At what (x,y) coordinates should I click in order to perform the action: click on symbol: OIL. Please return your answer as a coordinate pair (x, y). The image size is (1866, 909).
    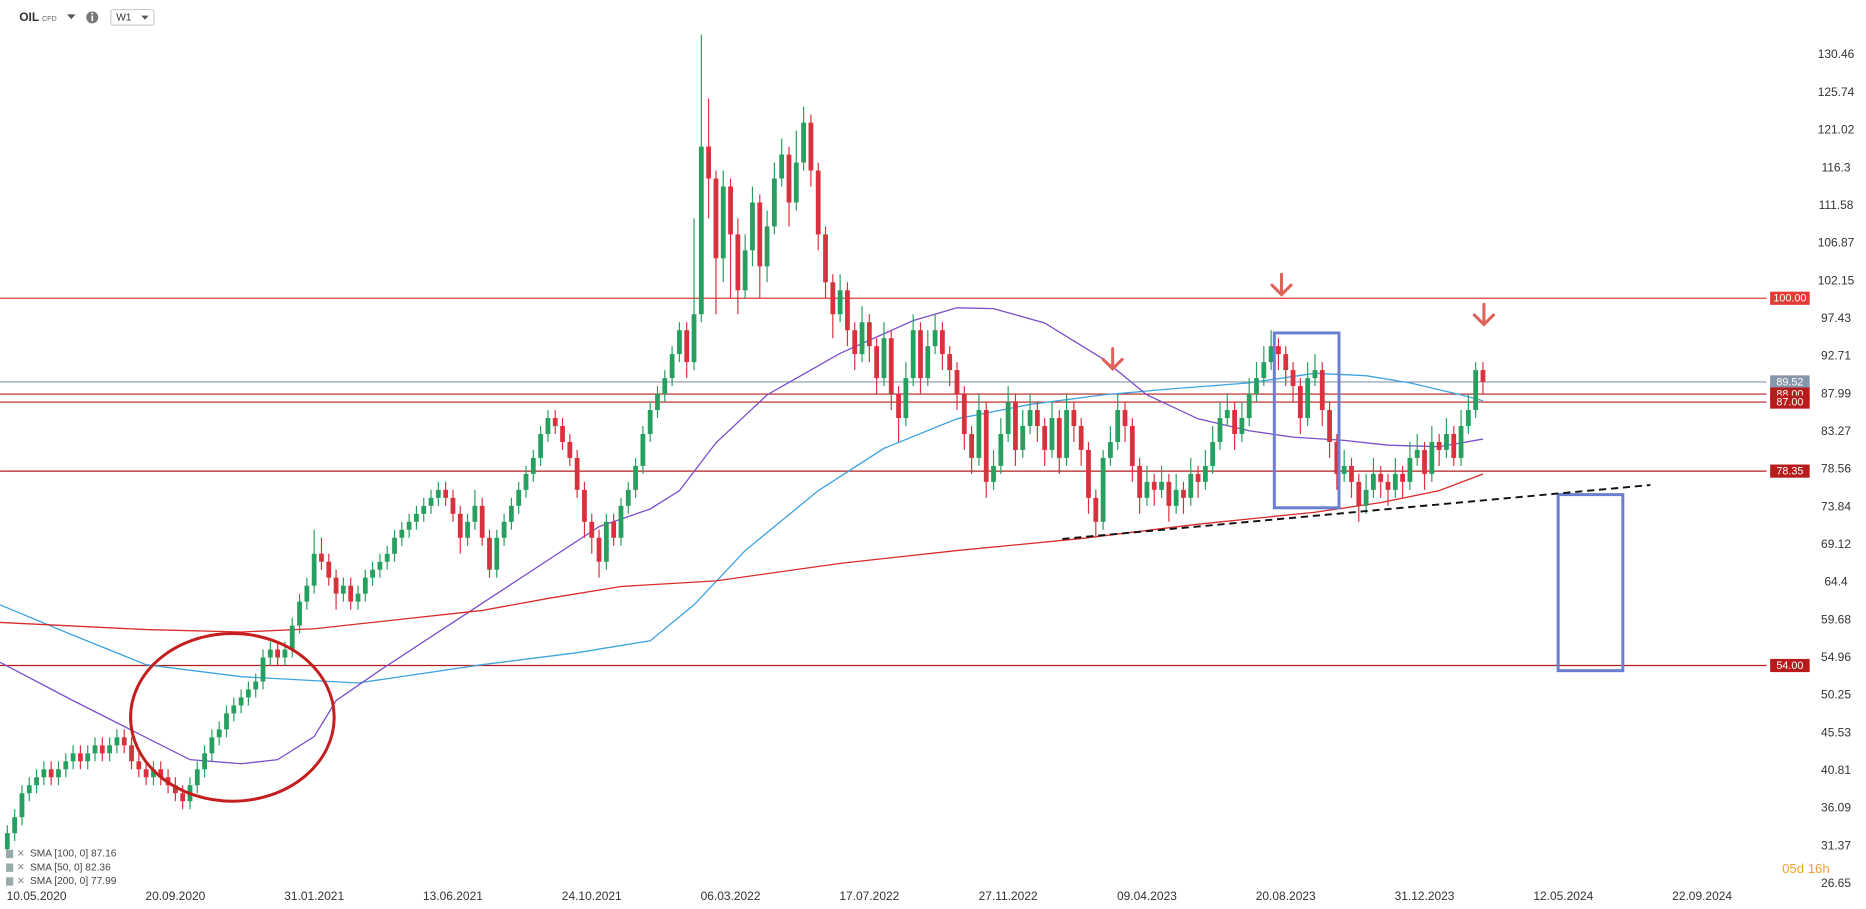
    Looking at the image, I should click on (29, 17).